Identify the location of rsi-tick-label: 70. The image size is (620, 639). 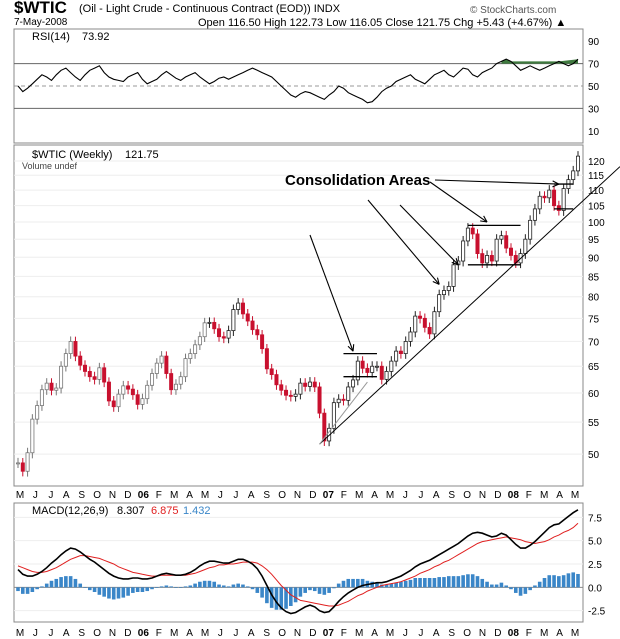
(594, 65).